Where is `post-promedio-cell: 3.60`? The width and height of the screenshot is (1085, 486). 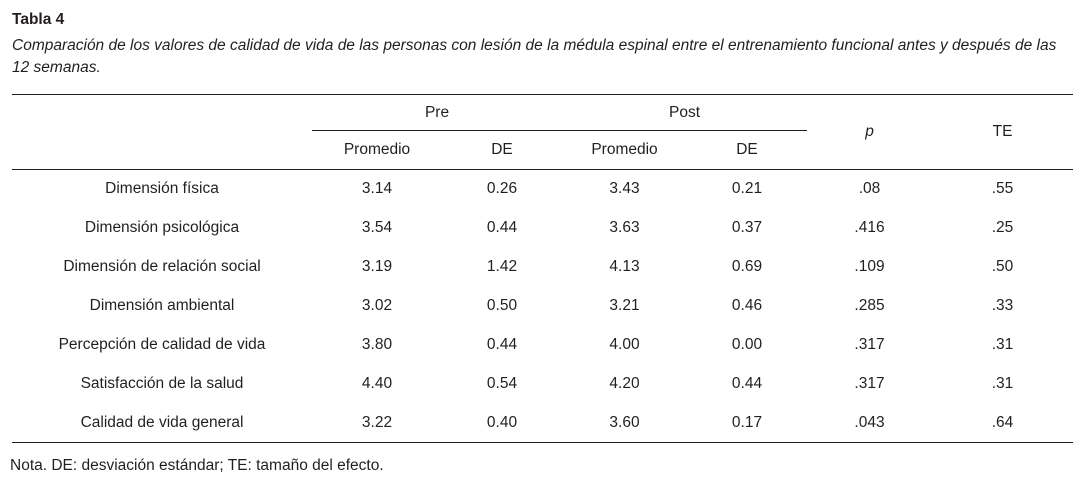 post-promedio-cell: 3.60 is located at coordinates (624, 422).